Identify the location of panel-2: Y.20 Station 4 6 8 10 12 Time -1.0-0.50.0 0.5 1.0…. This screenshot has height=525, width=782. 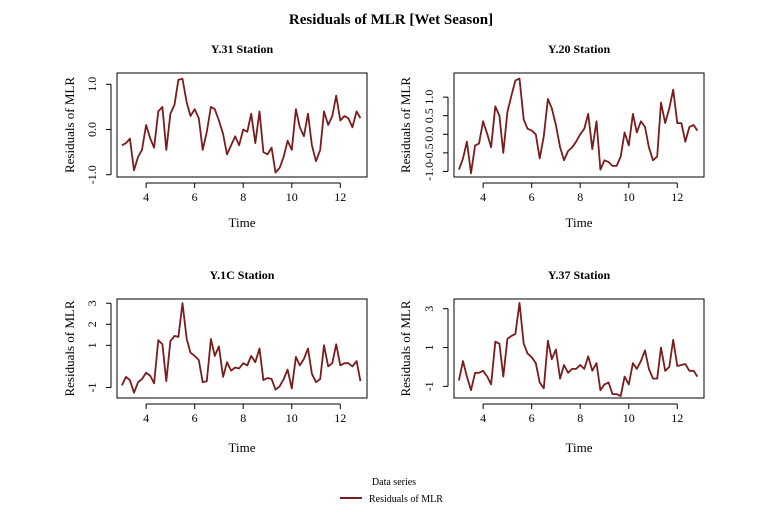
(551, 136).